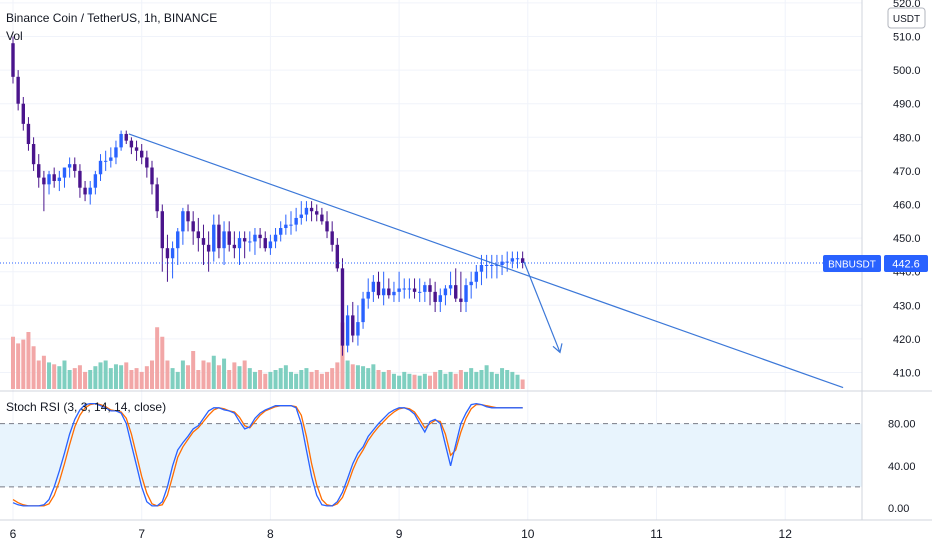  I want to click on stoch-rsi-legend: Stoch RSI (3, 3, 14, 14, close), so click(86, 407).